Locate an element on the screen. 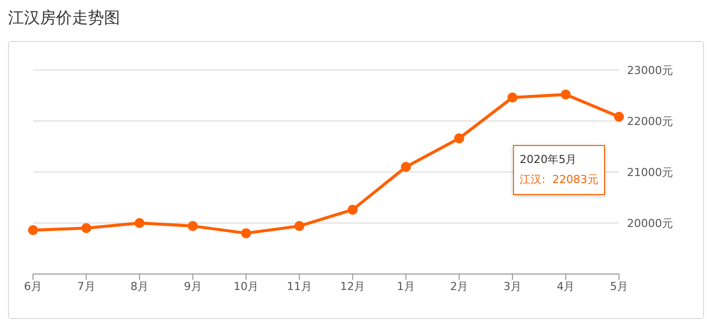  y-tick-label: 22000元 is located at coordinates (650, 121).